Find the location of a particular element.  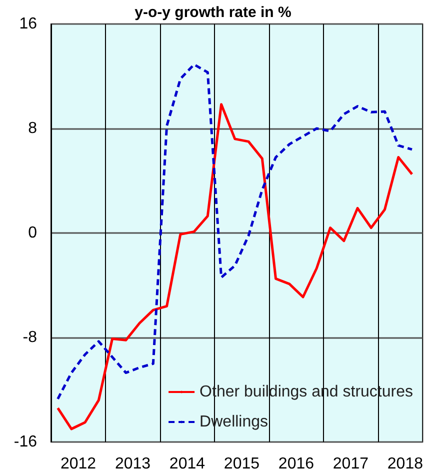

x-tick-label: 2016 is located at coordinates (296, 464).